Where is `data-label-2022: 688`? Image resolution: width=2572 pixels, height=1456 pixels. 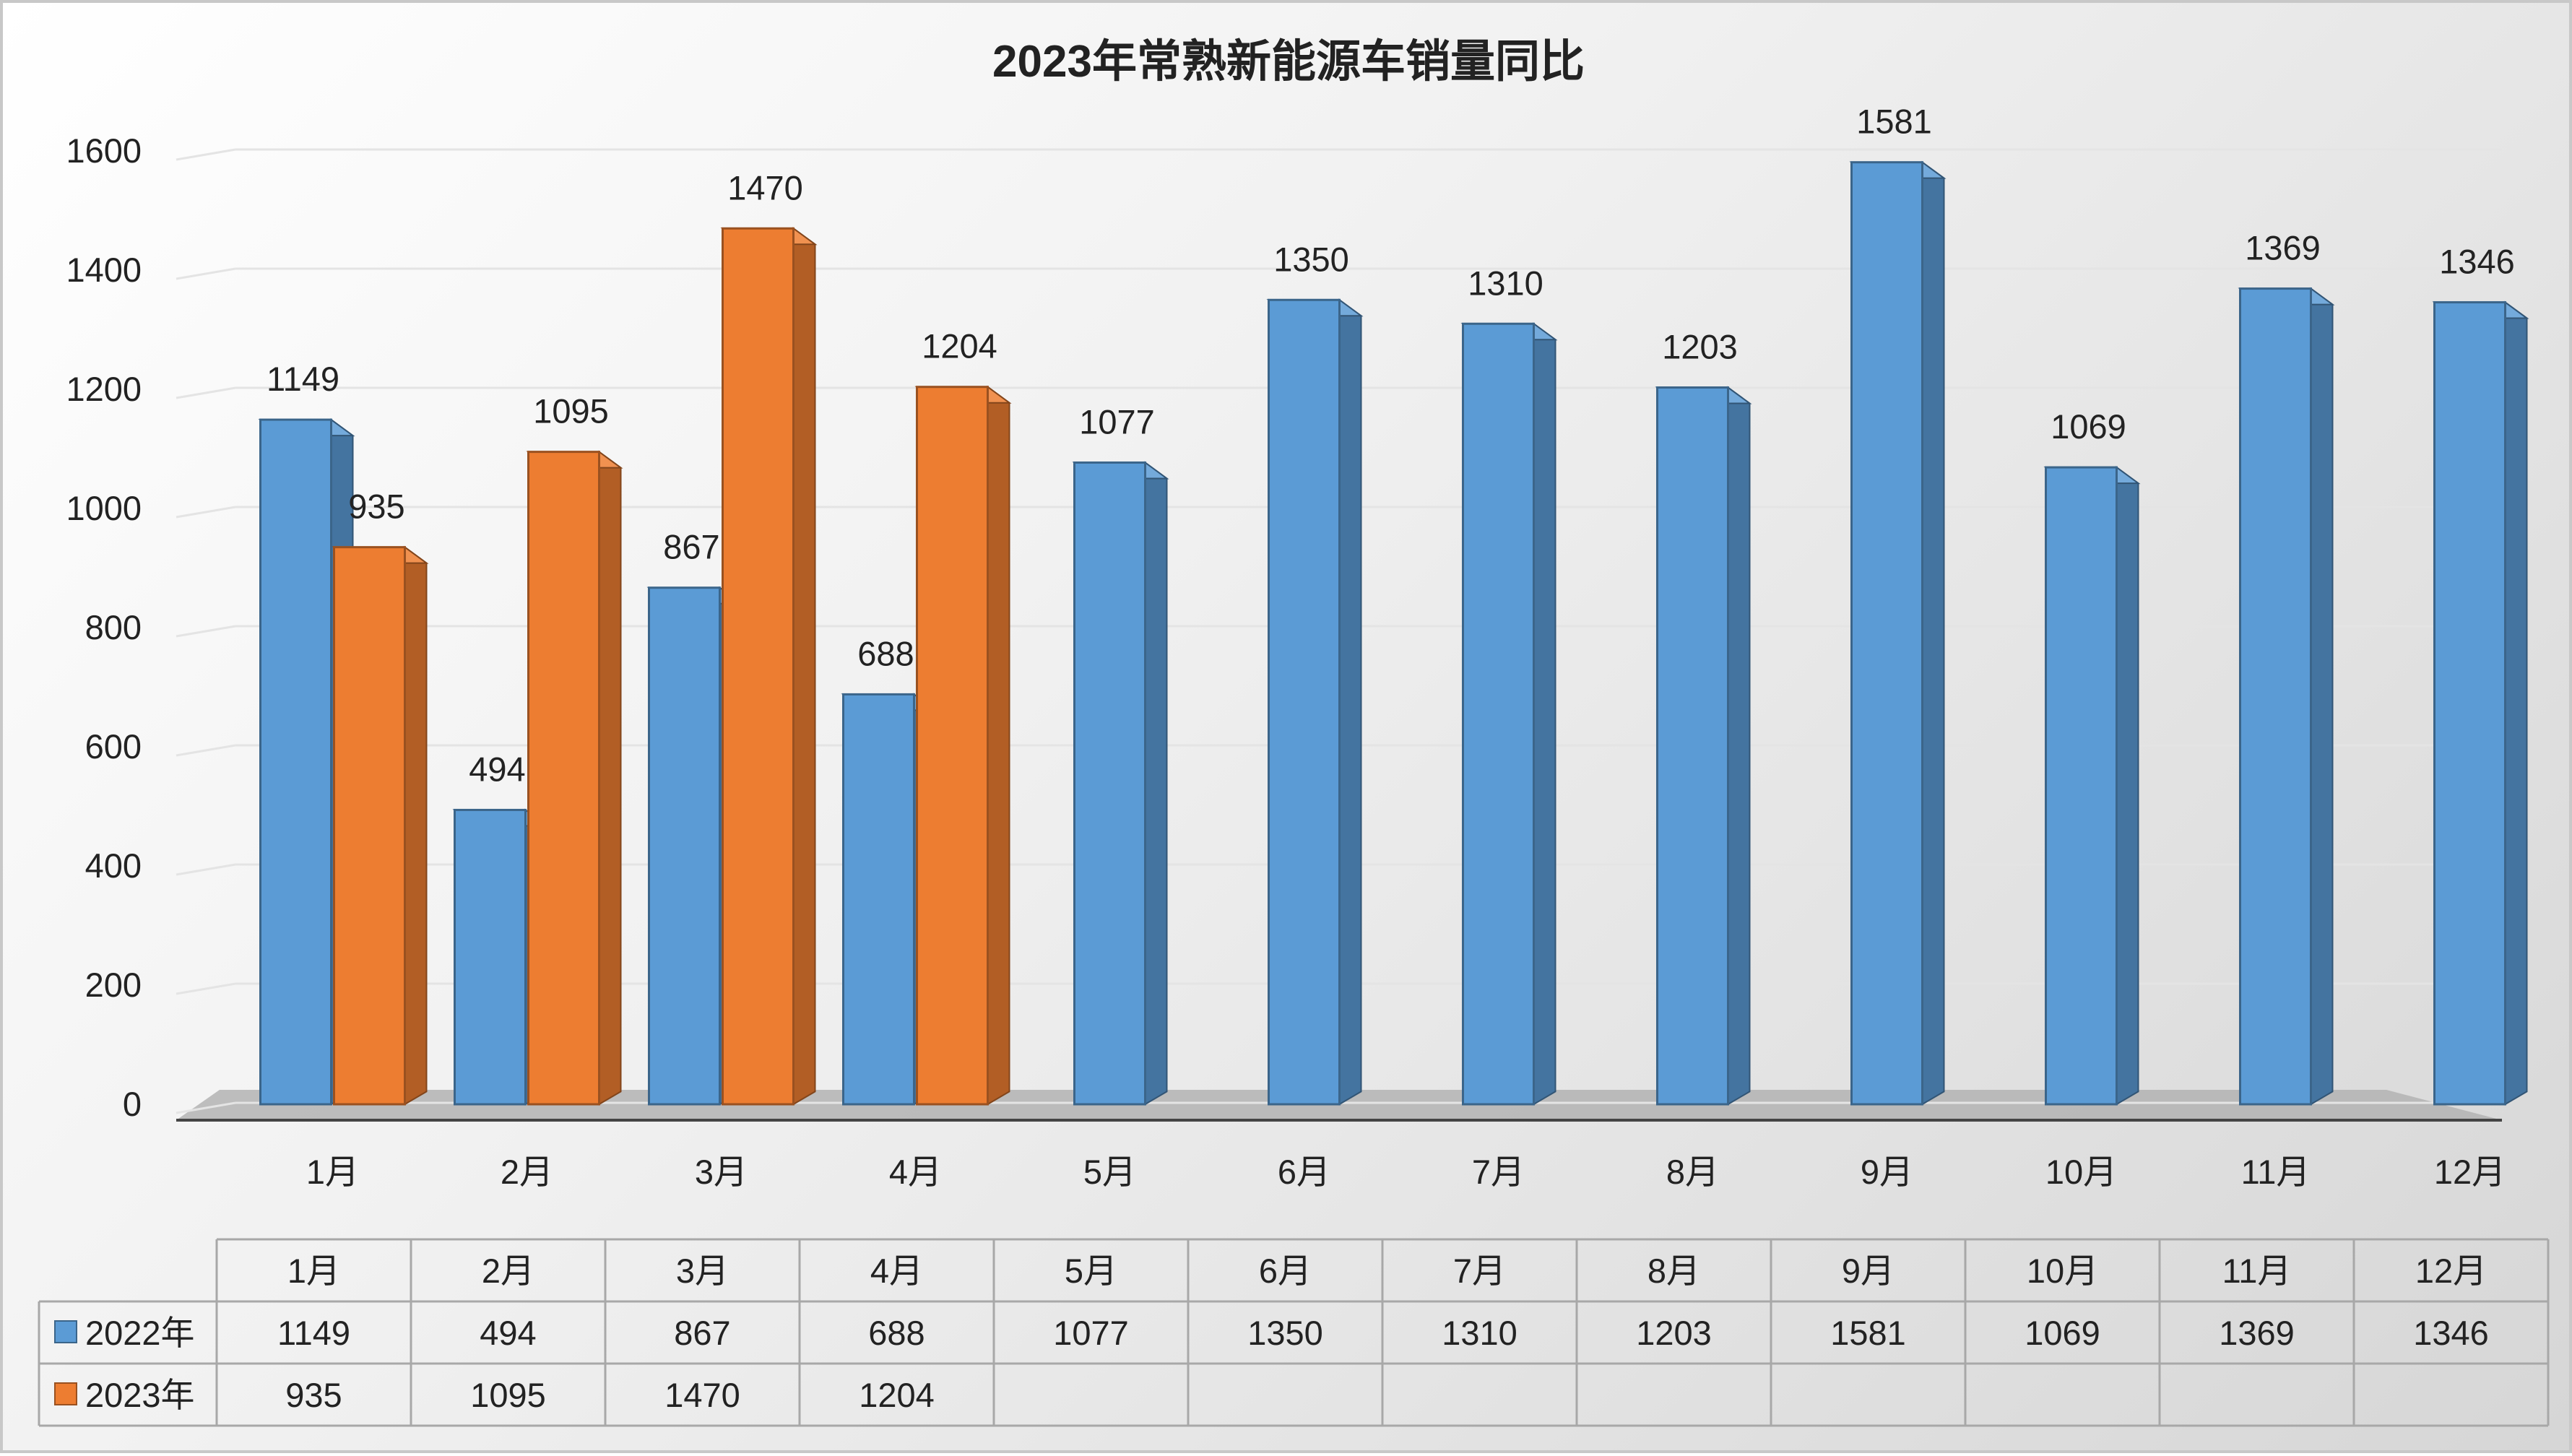 data-label-2022: 688 is located at coordinates (886, 653).